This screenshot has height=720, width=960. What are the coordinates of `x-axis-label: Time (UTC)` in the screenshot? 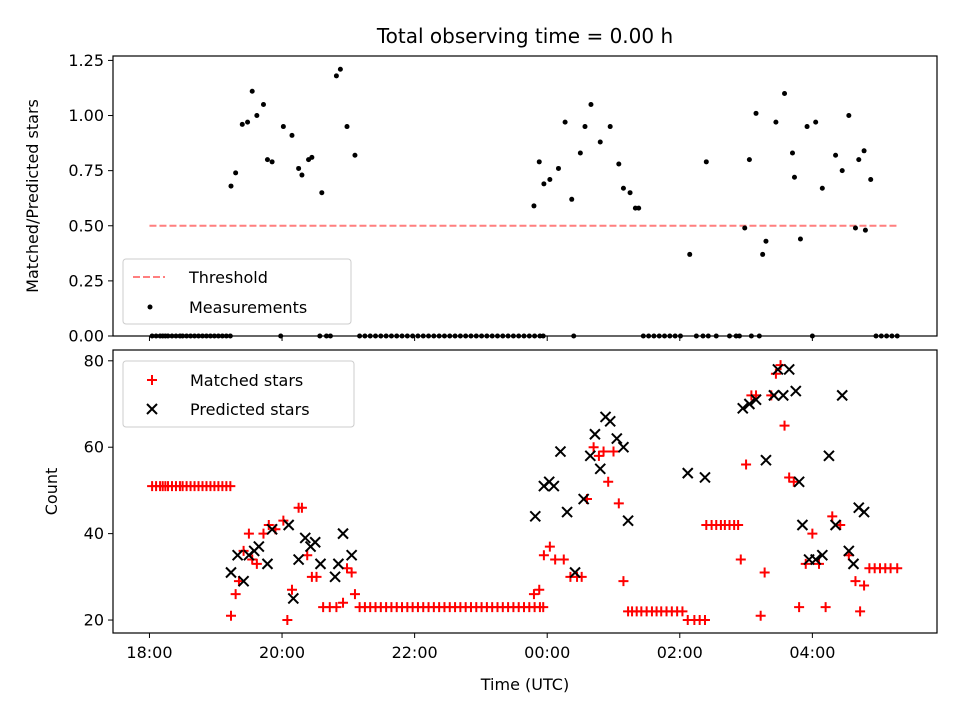 It's located at (524, 684).